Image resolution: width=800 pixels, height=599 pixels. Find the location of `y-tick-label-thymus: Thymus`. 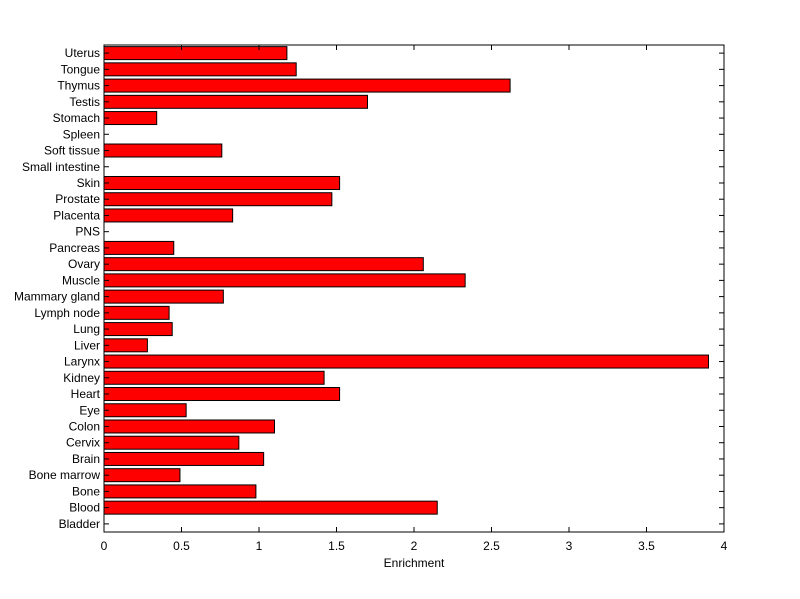

y-tick-label-thymus: Thymus is located at coordinates (78, 86).